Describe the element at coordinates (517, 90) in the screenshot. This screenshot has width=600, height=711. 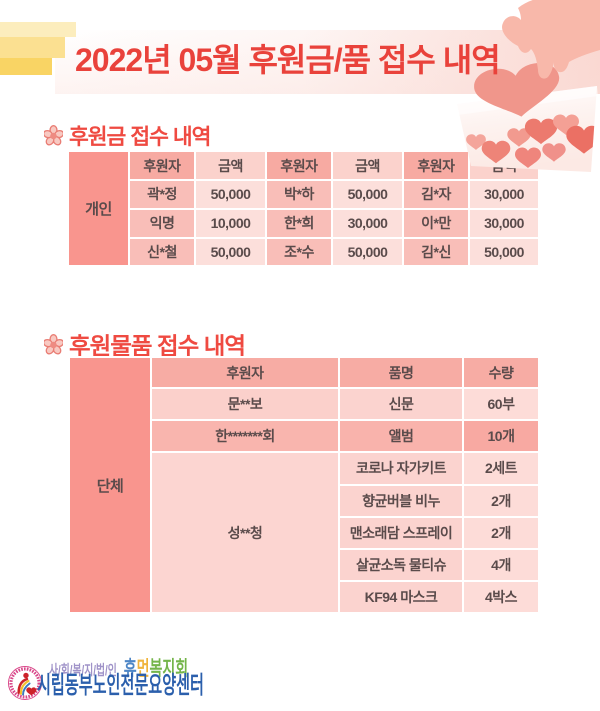
I see `big-heart` at that location.